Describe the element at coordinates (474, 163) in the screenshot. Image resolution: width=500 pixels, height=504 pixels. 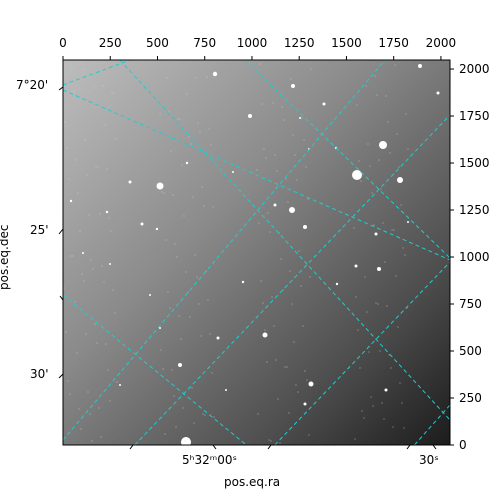
I see `right-tick-label: 1500` at that location.